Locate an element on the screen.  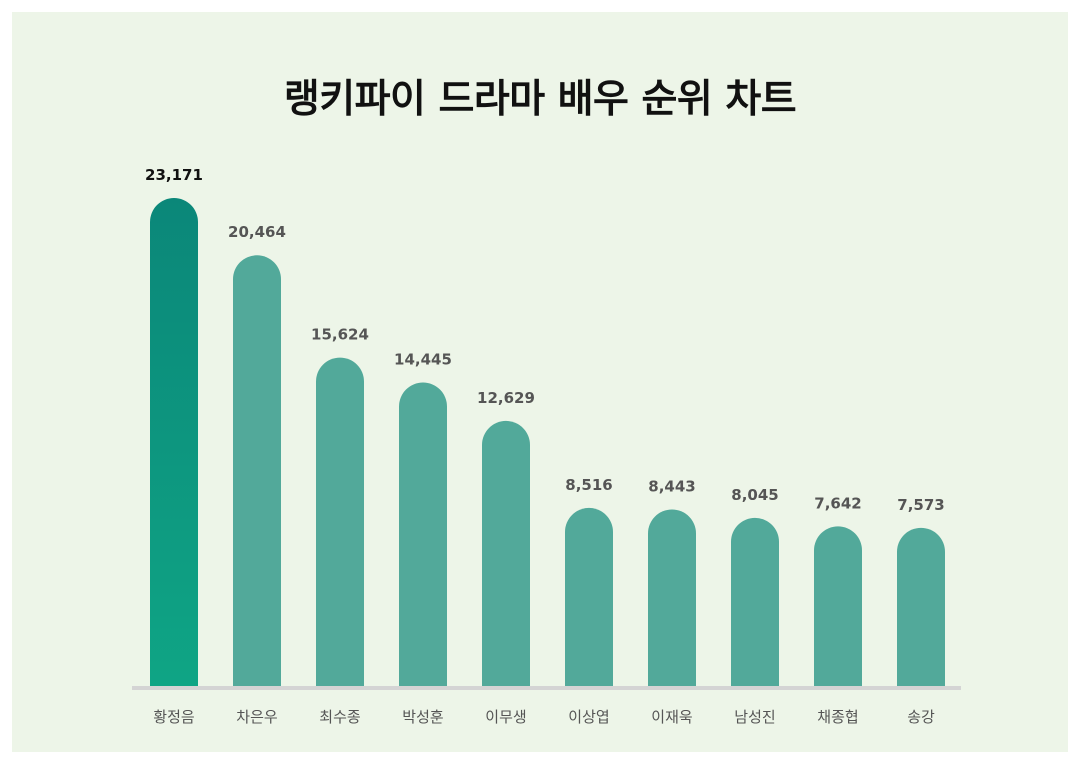
value-label-5: 12,629 is located at coordinates (506, 398).